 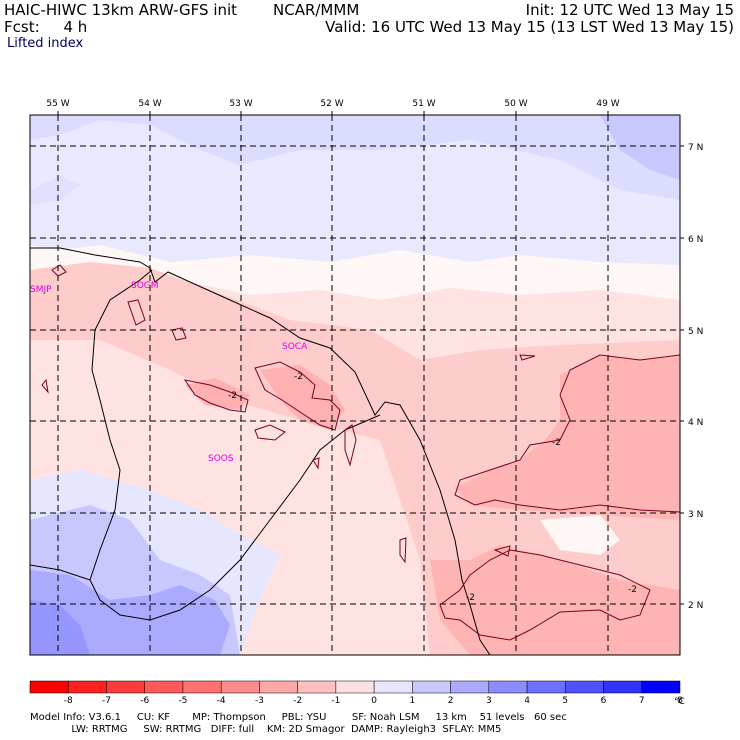 I want to click on station-labels: SMJP SOGM SOCA SOOS, so click(x=169, y=372).